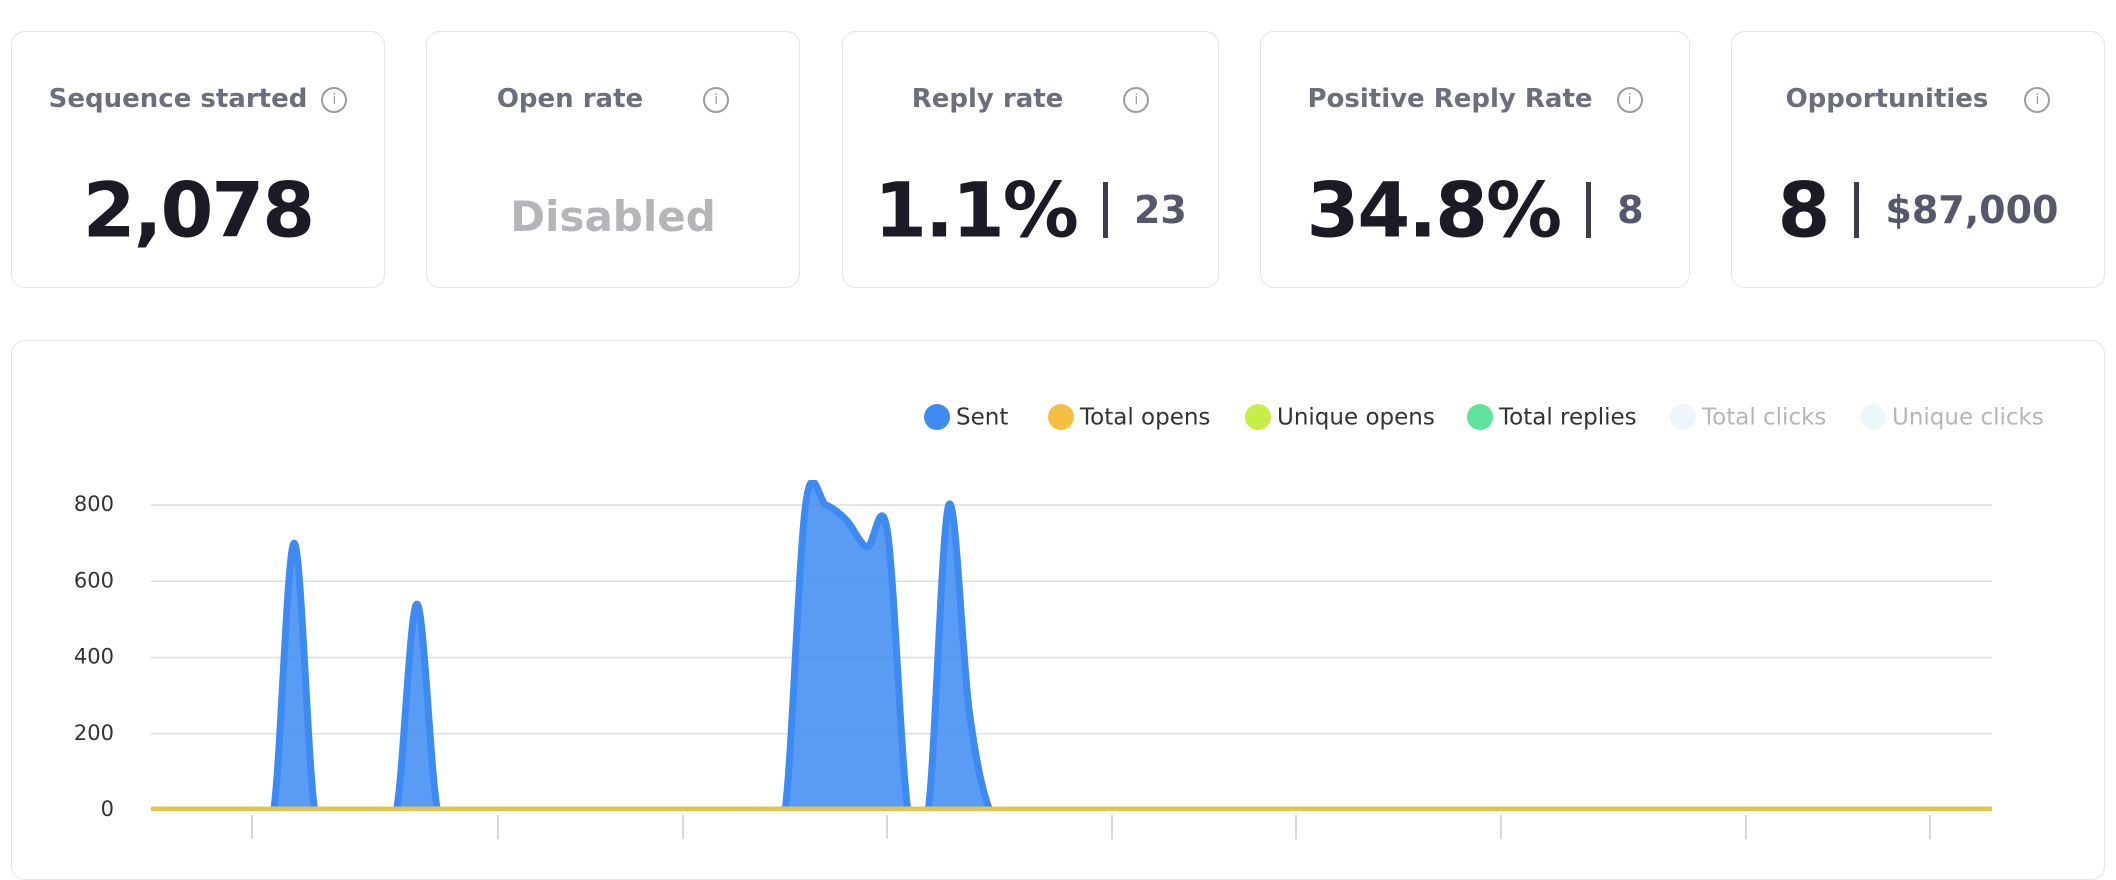 This screenshot has height=880, width=2116. I want to click on card-title-text: Open rate, so click(570, 99).